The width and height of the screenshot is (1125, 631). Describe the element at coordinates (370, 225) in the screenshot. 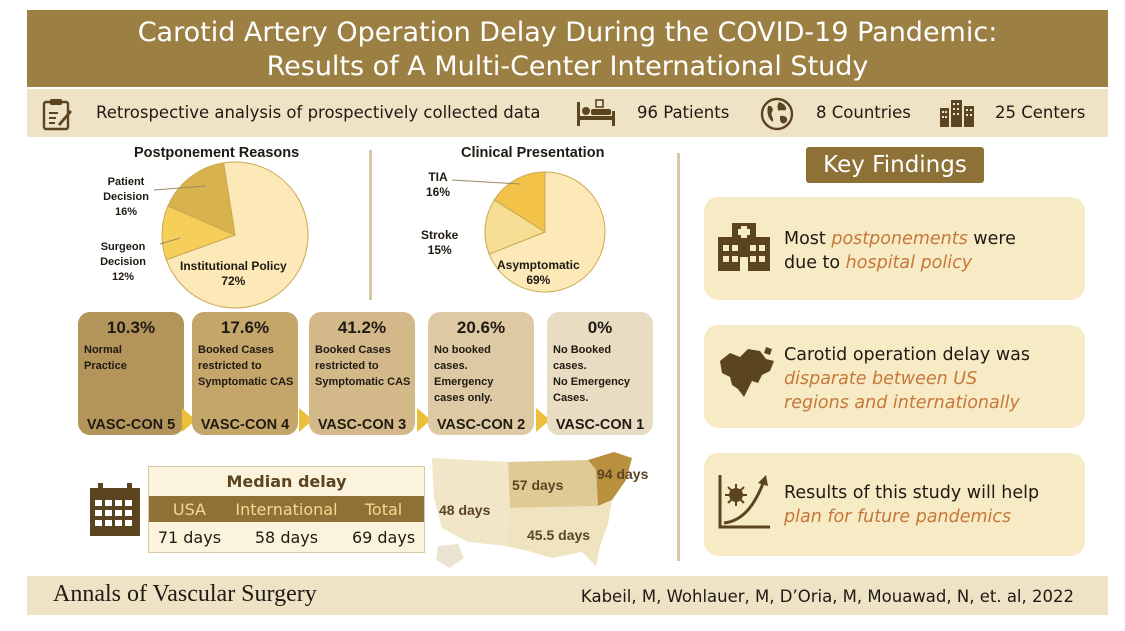

I see `charts-divider` at that location.